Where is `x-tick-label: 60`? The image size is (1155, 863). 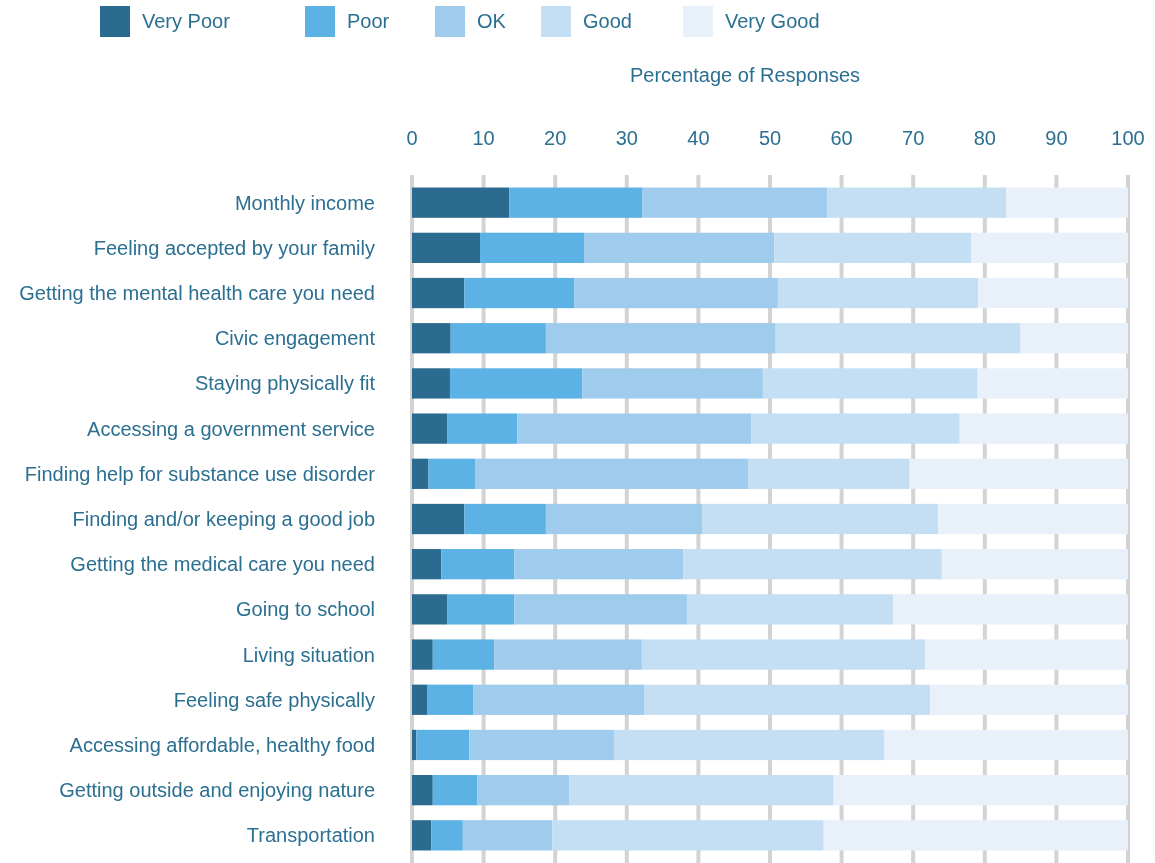 x-tick-label: 60 is located at coordinates (841, 138).